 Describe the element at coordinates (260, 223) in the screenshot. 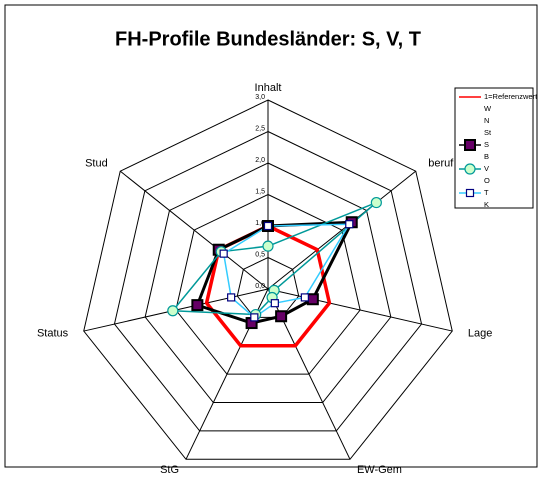

I see `r-tick-label: 1,0` at that location.